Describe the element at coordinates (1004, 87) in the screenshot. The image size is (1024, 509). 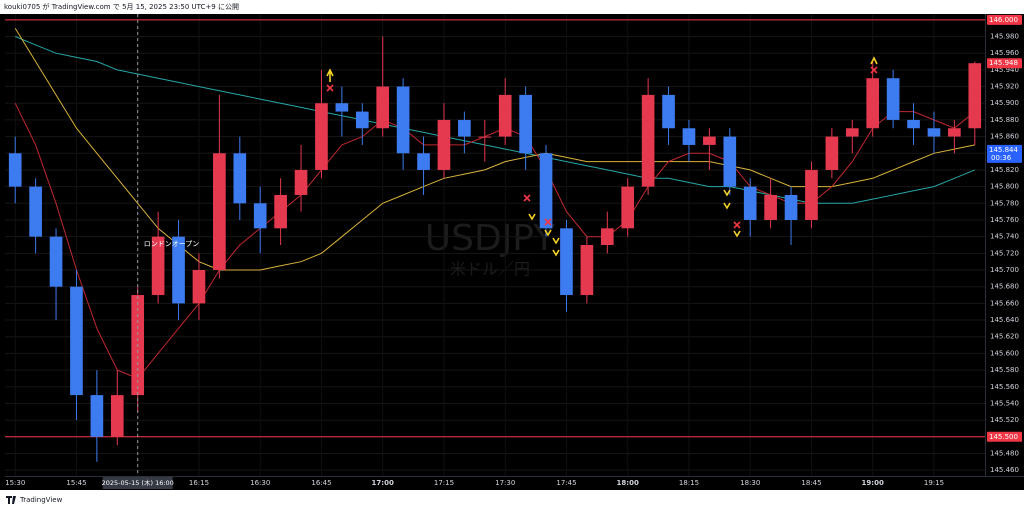
I see `y-tick-label: 145.920` at that location.